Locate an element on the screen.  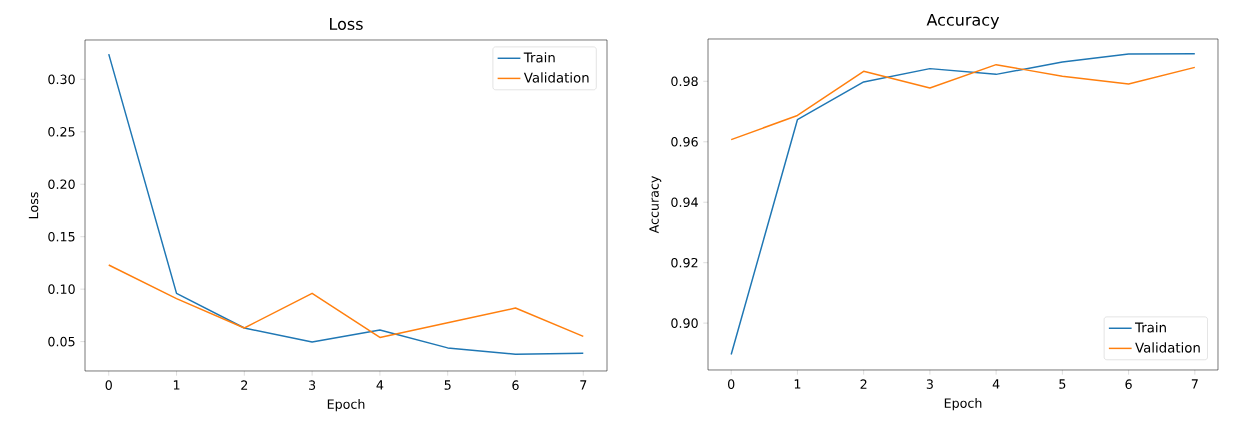
y-tick-label: 0.25 is located at coordinates (61, 131).